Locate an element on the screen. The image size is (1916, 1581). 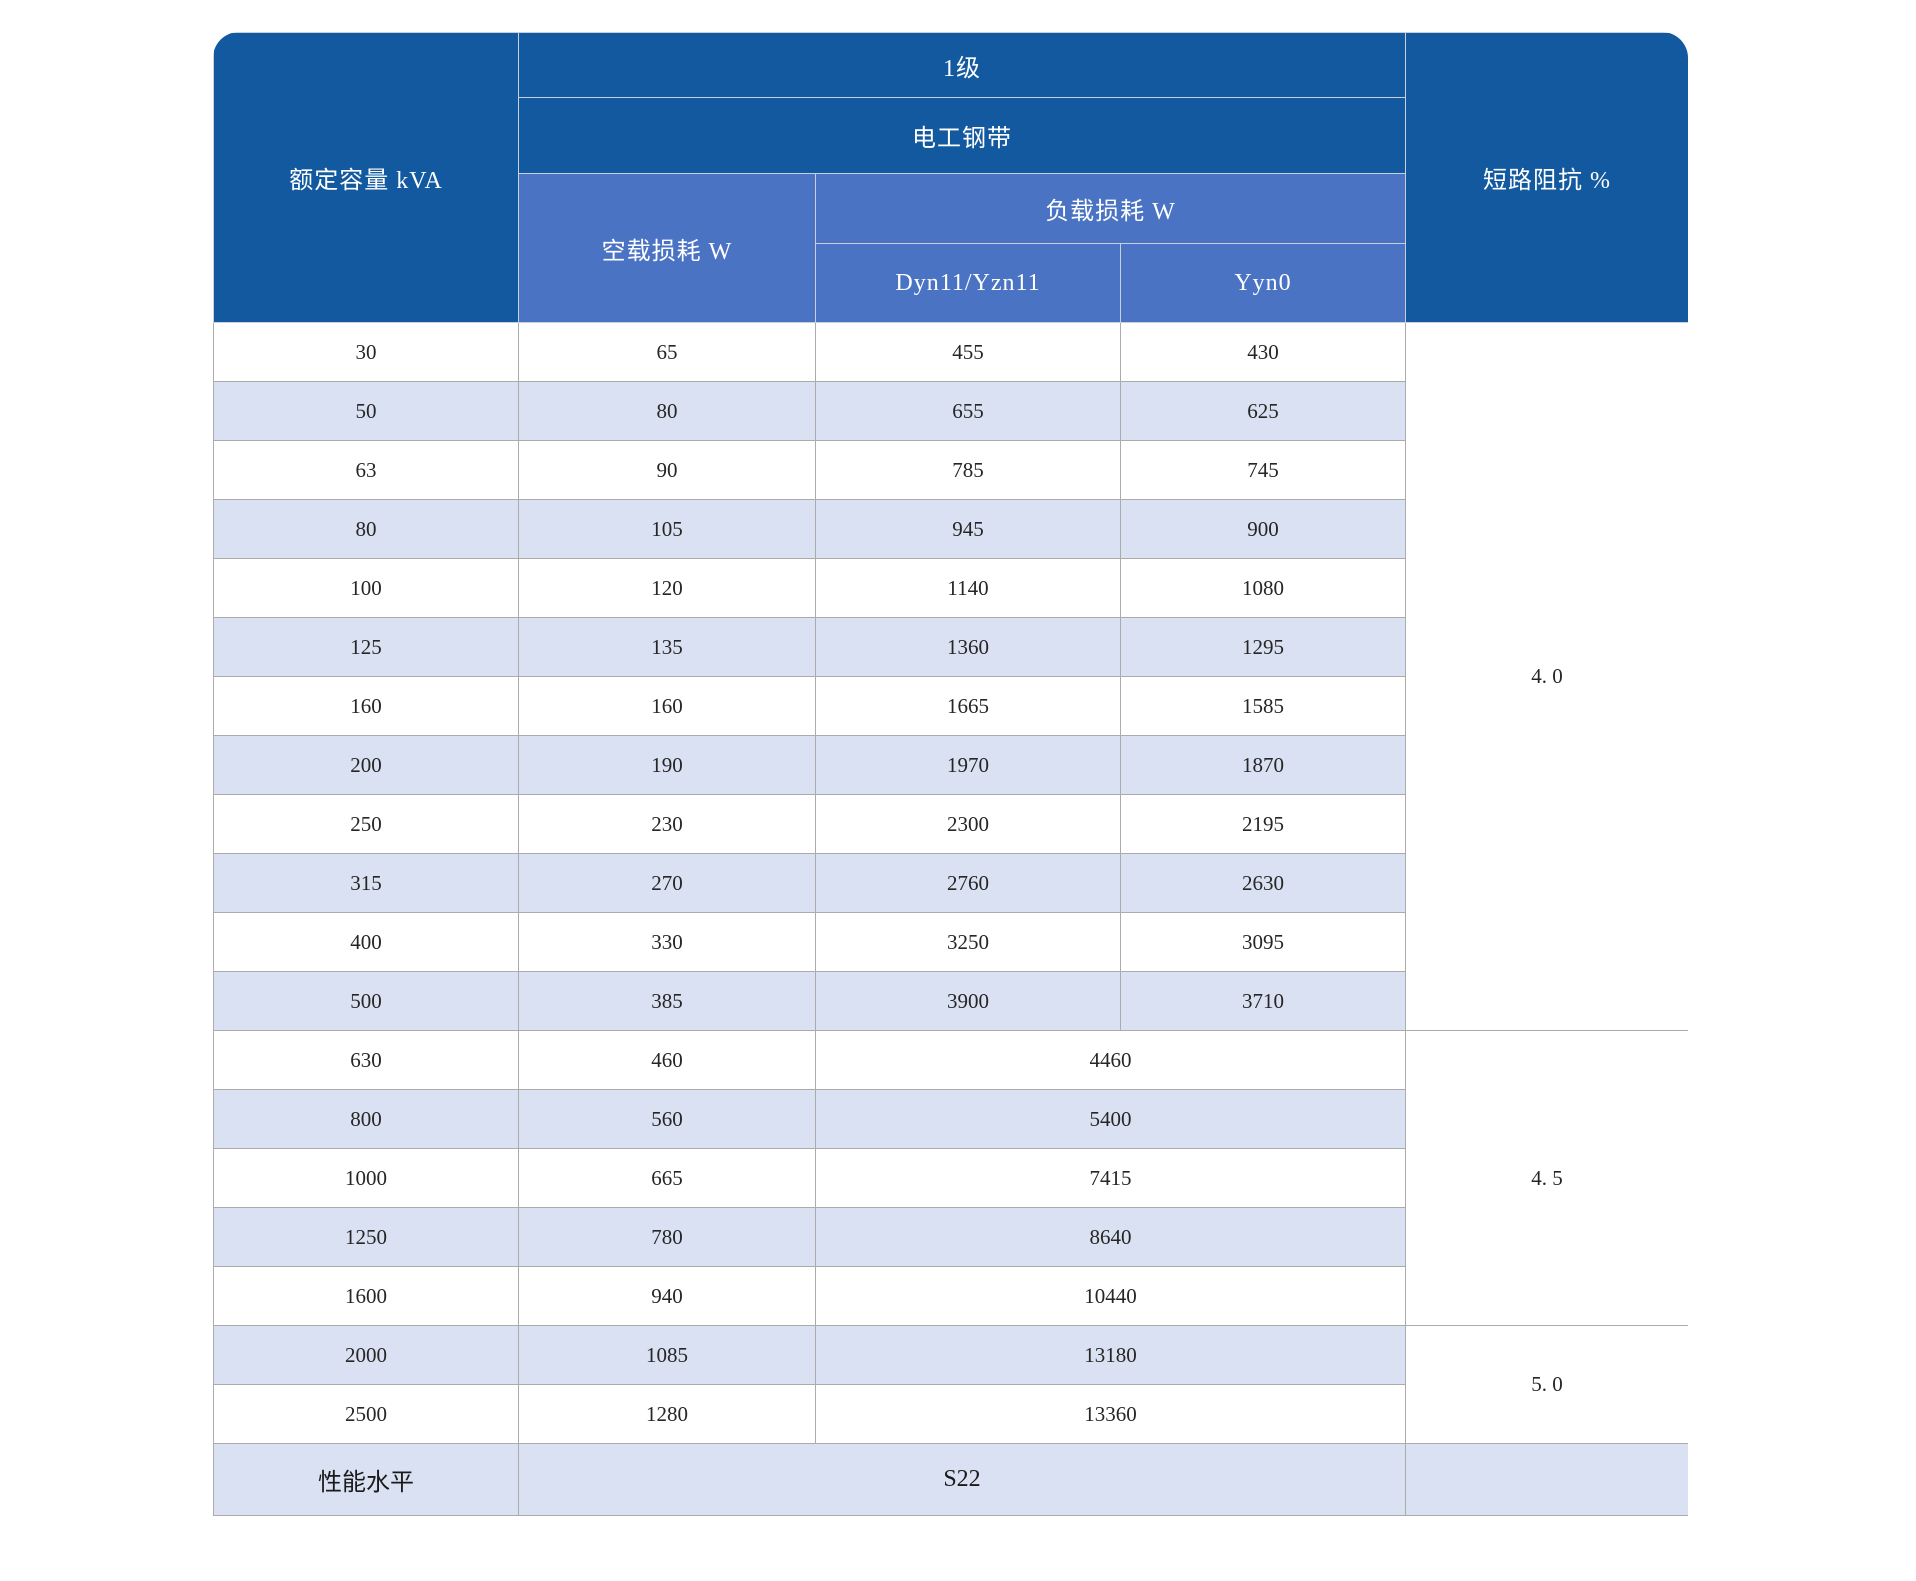
cell-dyn: 785 is located at coordinates (968, 470).